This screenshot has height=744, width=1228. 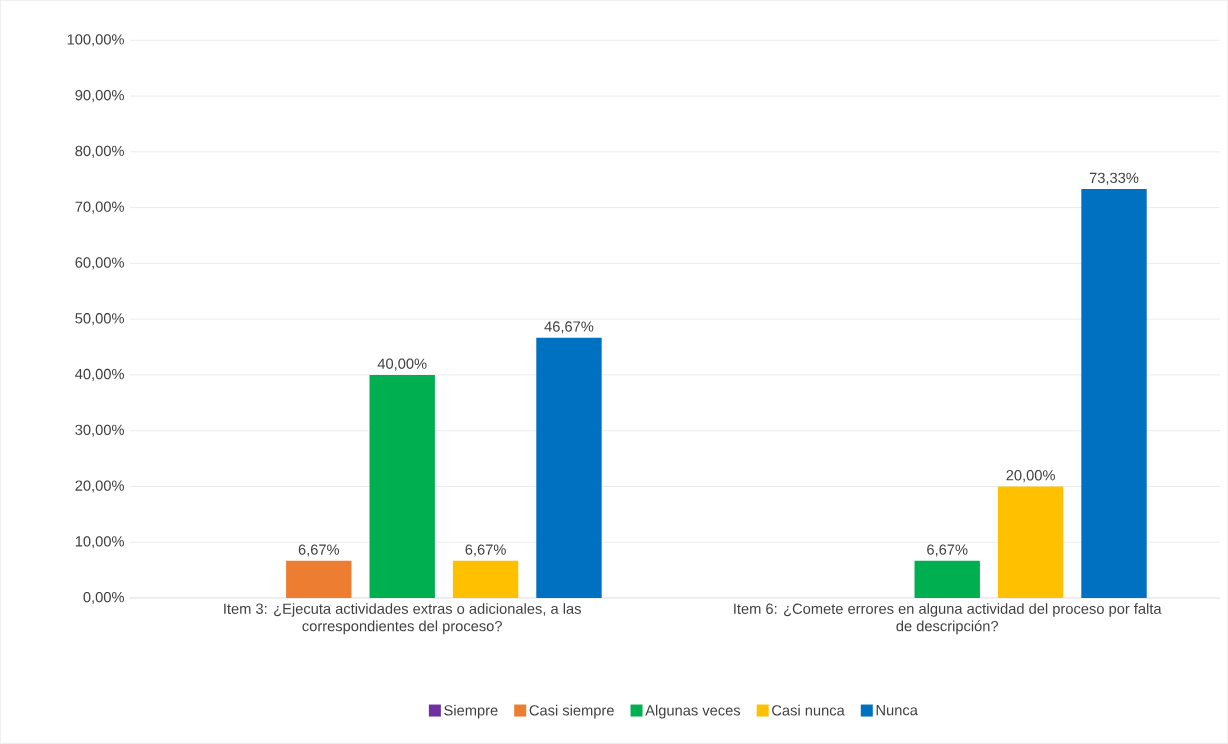 What do you see at coordinates (1030, 476) in the screenshot?
I see `data-label: 20,00%` at bounding box center [1030, 476].